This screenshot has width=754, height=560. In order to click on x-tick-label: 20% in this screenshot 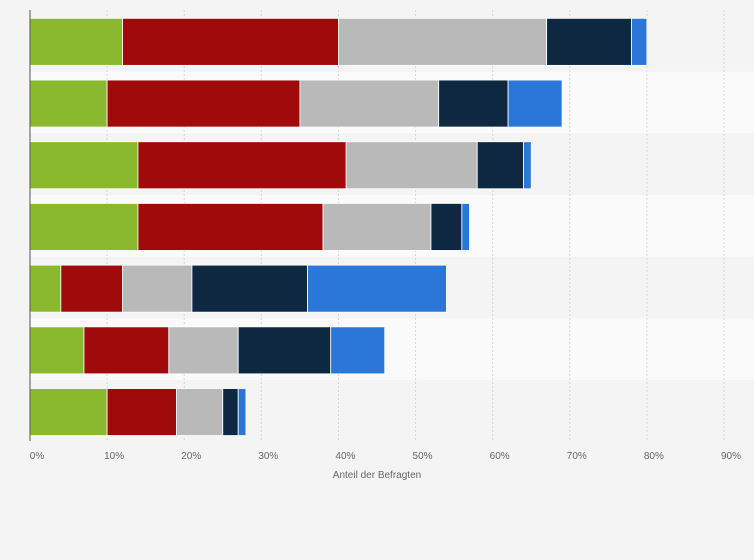, I will do `click(191, 456)`.